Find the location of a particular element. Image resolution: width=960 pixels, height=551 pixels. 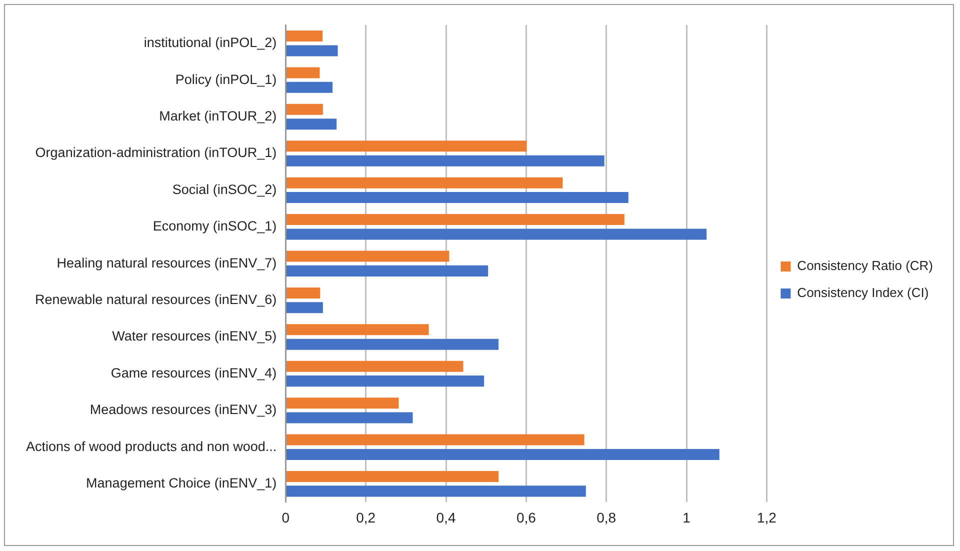

x-tick-label: 0,8 is located at coordinates (606, 517).